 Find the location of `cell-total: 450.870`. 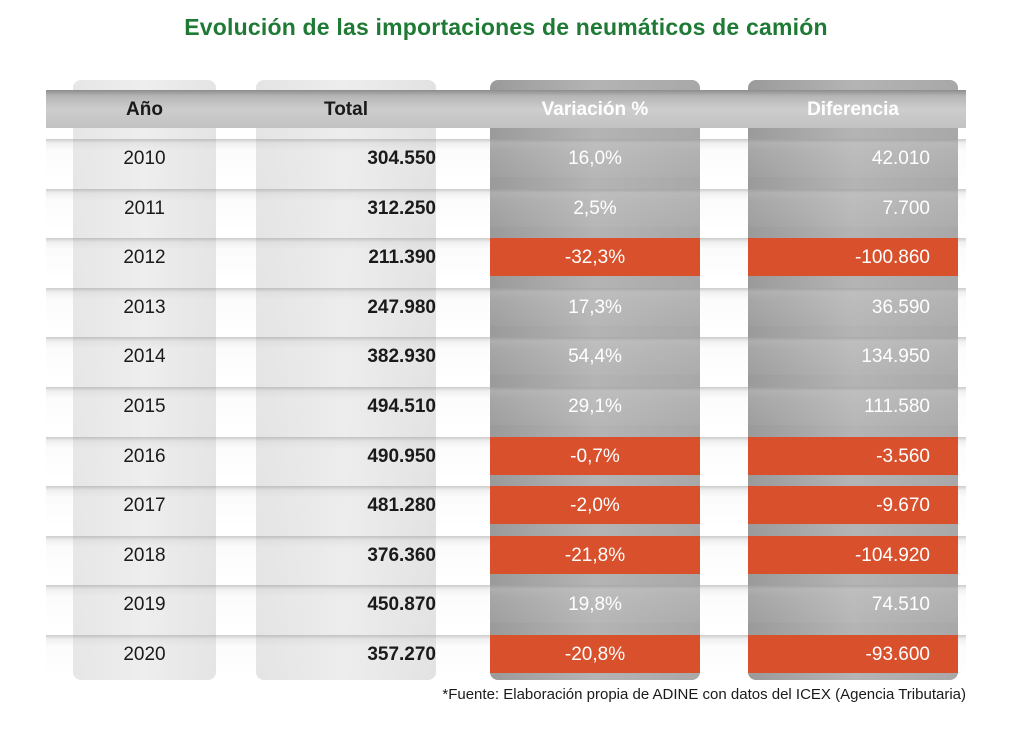

cell-total: 450.870 is located at coordinates (346, 604).